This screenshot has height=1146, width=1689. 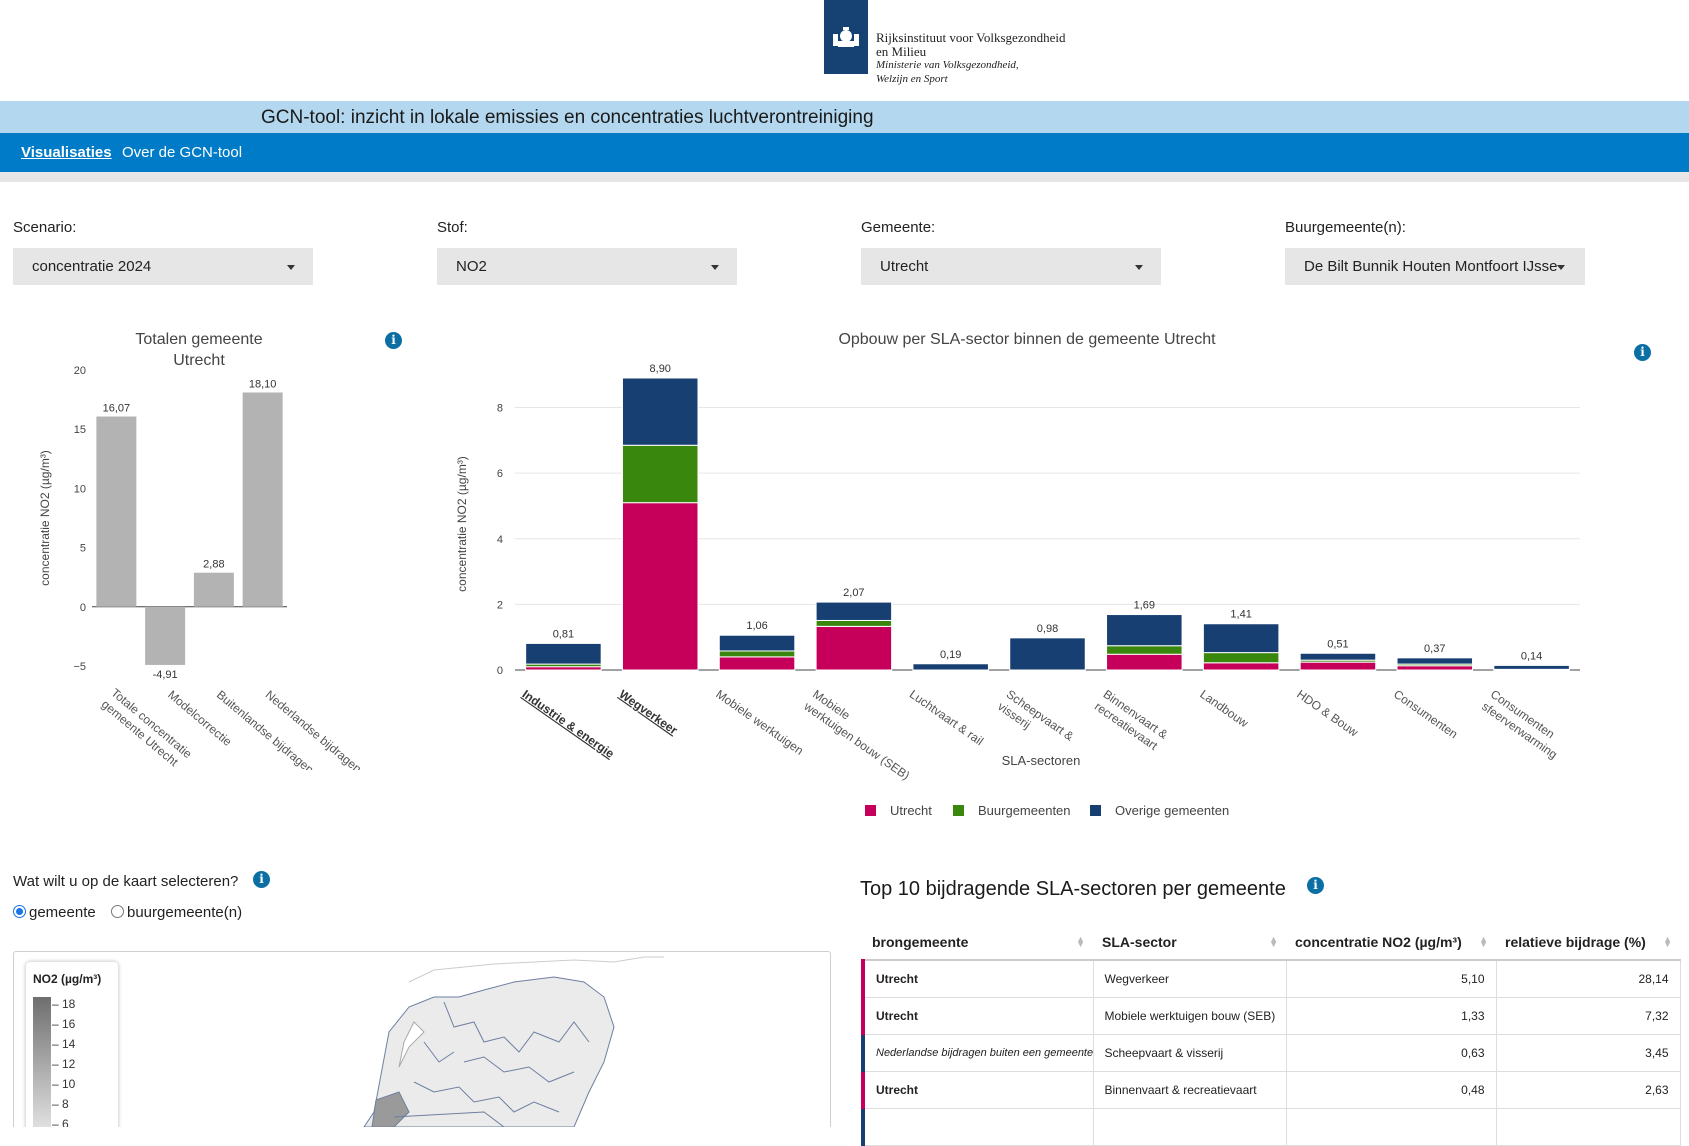 What do you see at coordinates (163, 266) in the screenshot?
I see `scenario-select: concentratie 2024` at bounding box center [163, 266].